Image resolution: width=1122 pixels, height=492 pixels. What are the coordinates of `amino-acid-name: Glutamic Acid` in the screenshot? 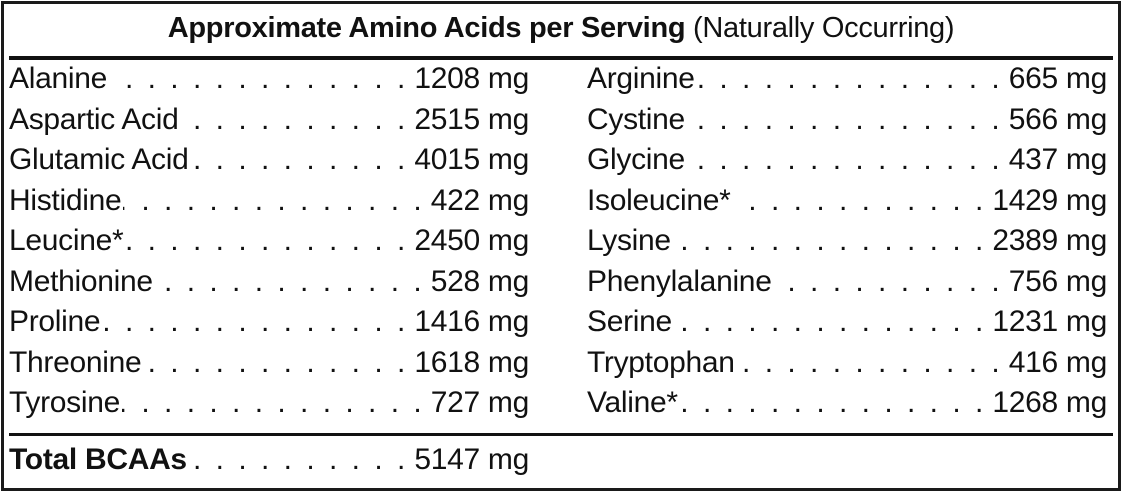 It's located at (99, 159).